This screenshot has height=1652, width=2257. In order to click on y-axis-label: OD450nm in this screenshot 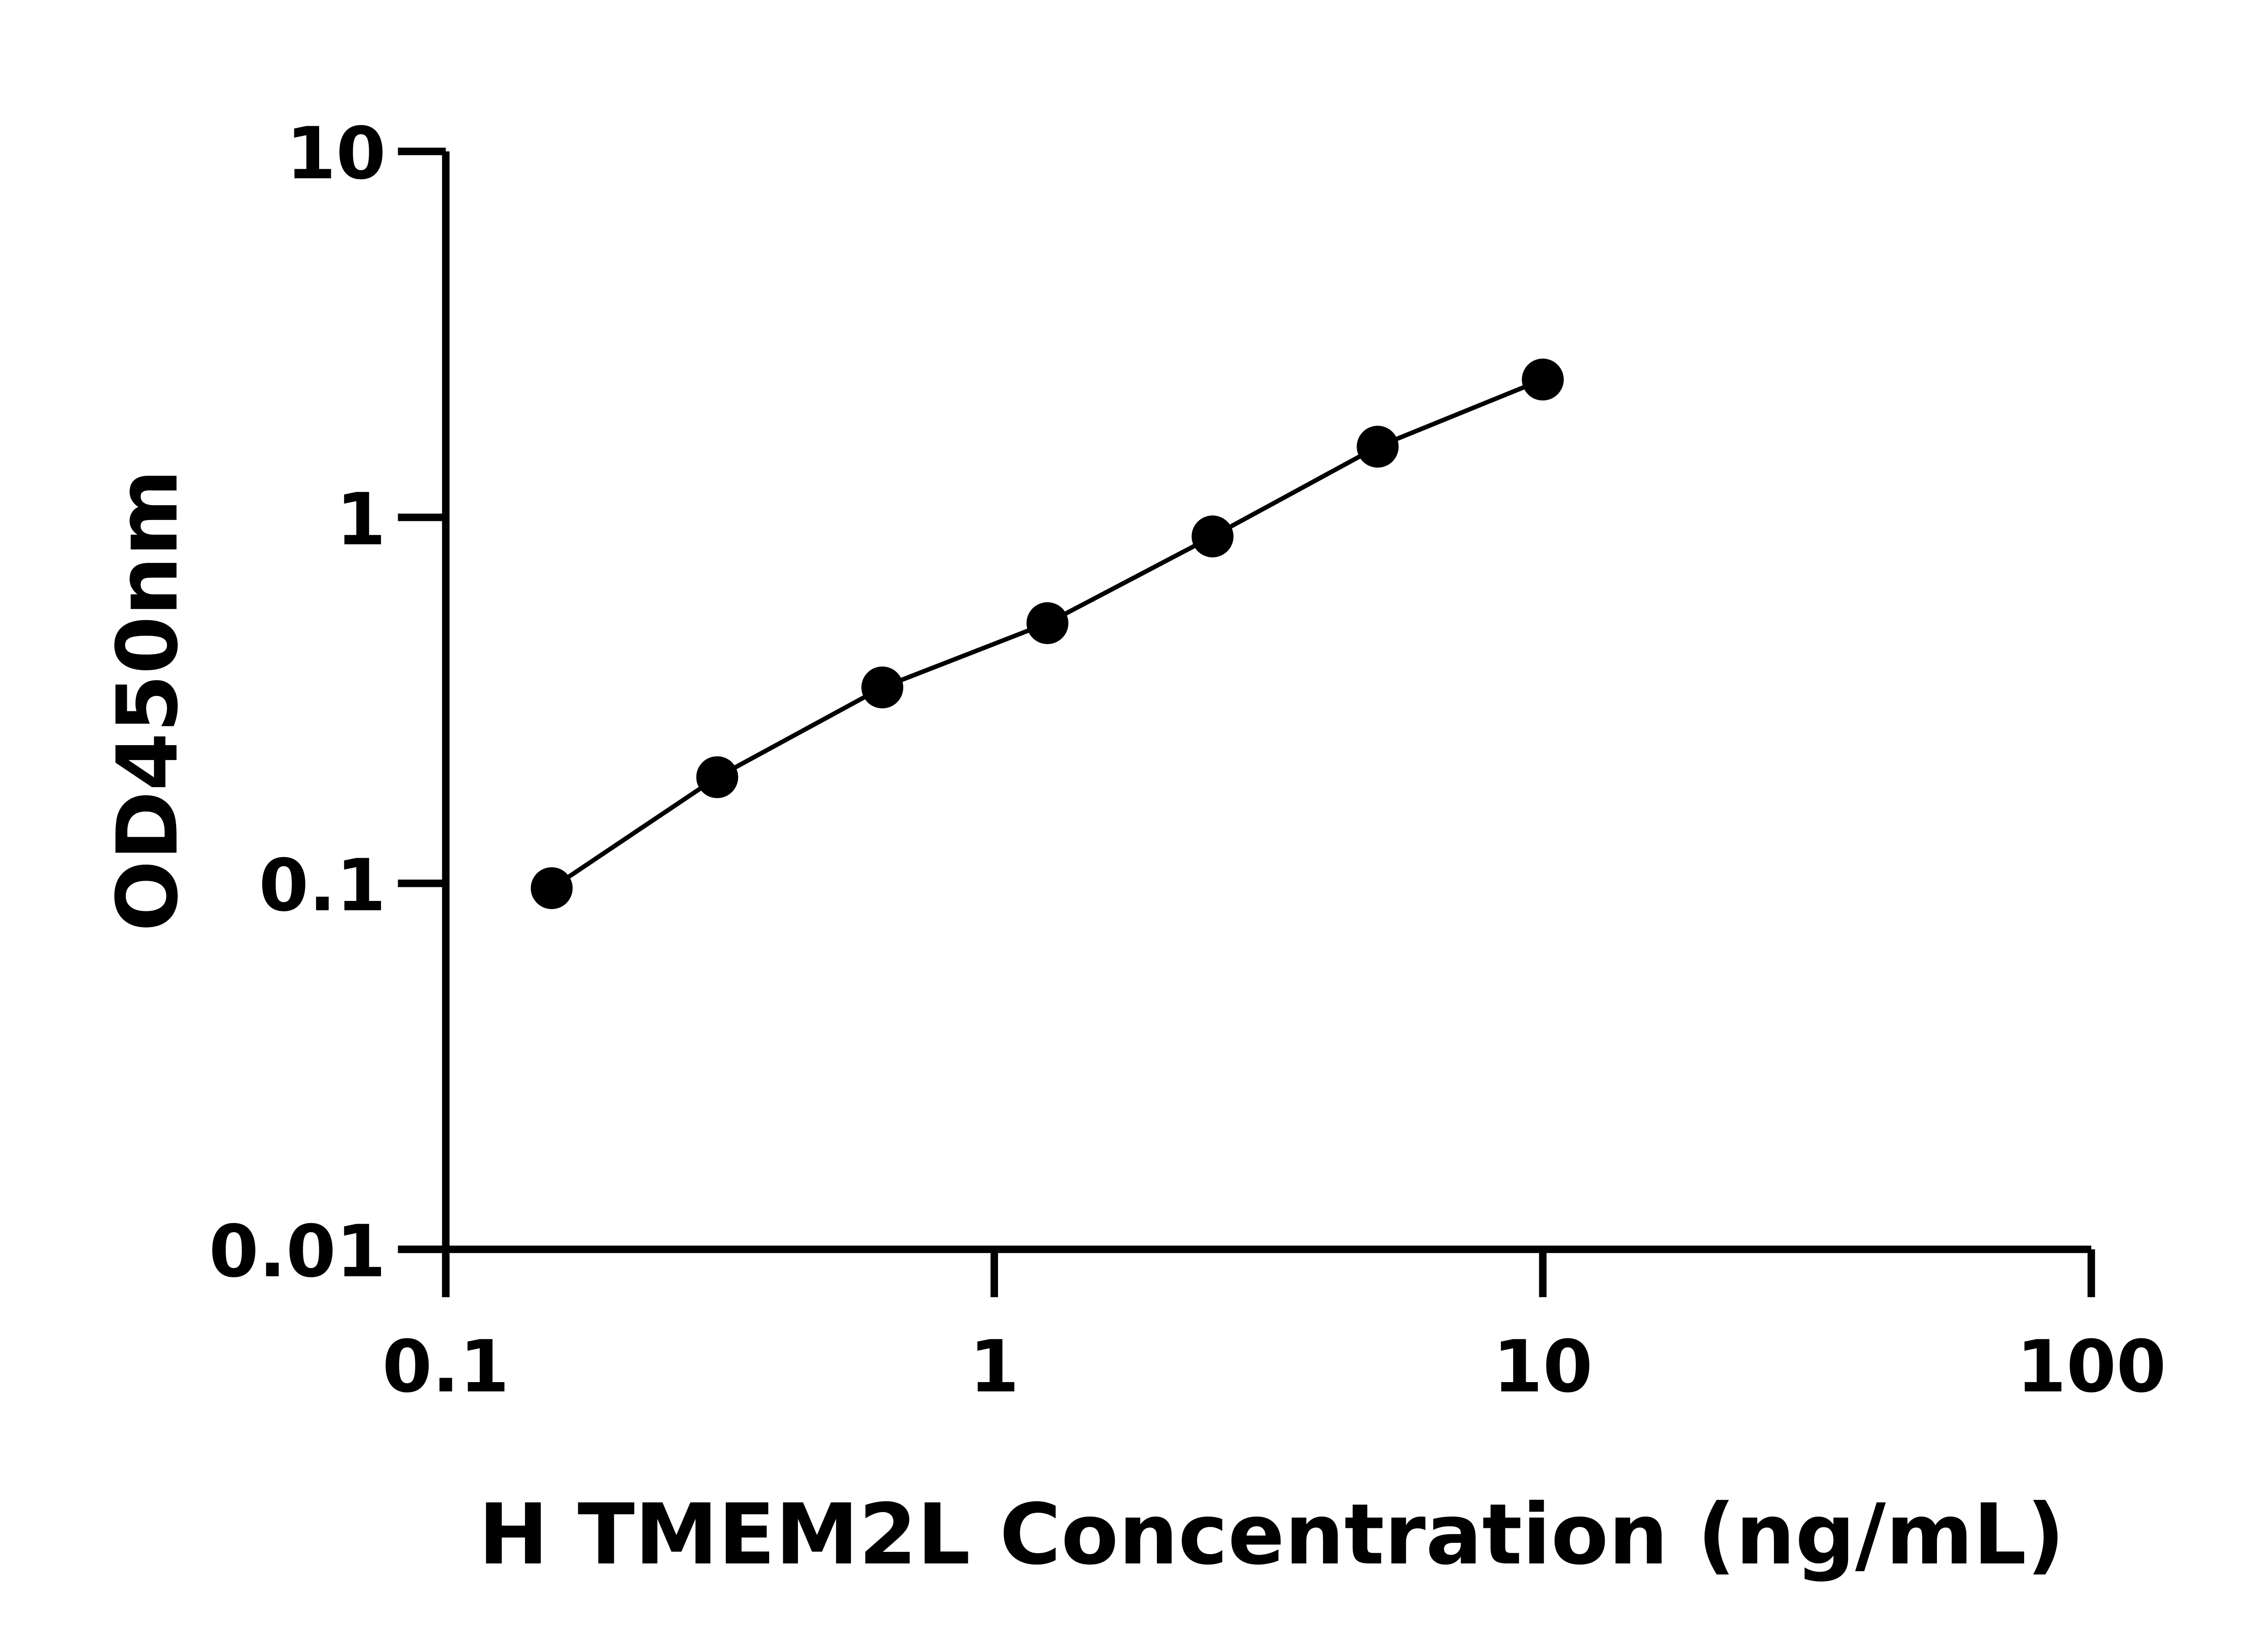, I will do `click(148, 700)`.